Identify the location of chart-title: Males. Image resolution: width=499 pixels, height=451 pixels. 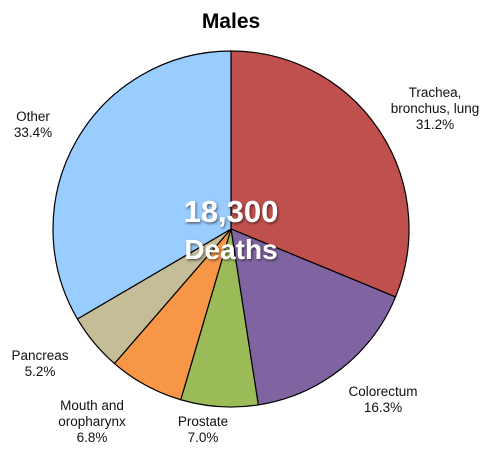
(231, 21).